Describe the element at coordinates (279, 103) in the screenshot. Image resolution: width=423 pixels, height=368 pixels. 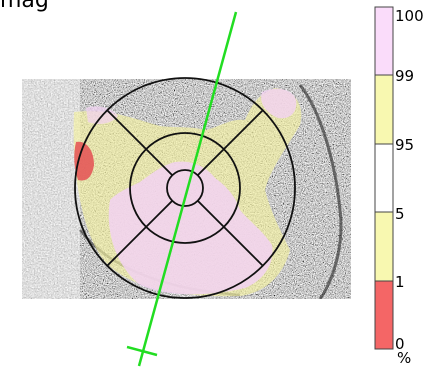
I see `overlay-pink-region-top` at that location.